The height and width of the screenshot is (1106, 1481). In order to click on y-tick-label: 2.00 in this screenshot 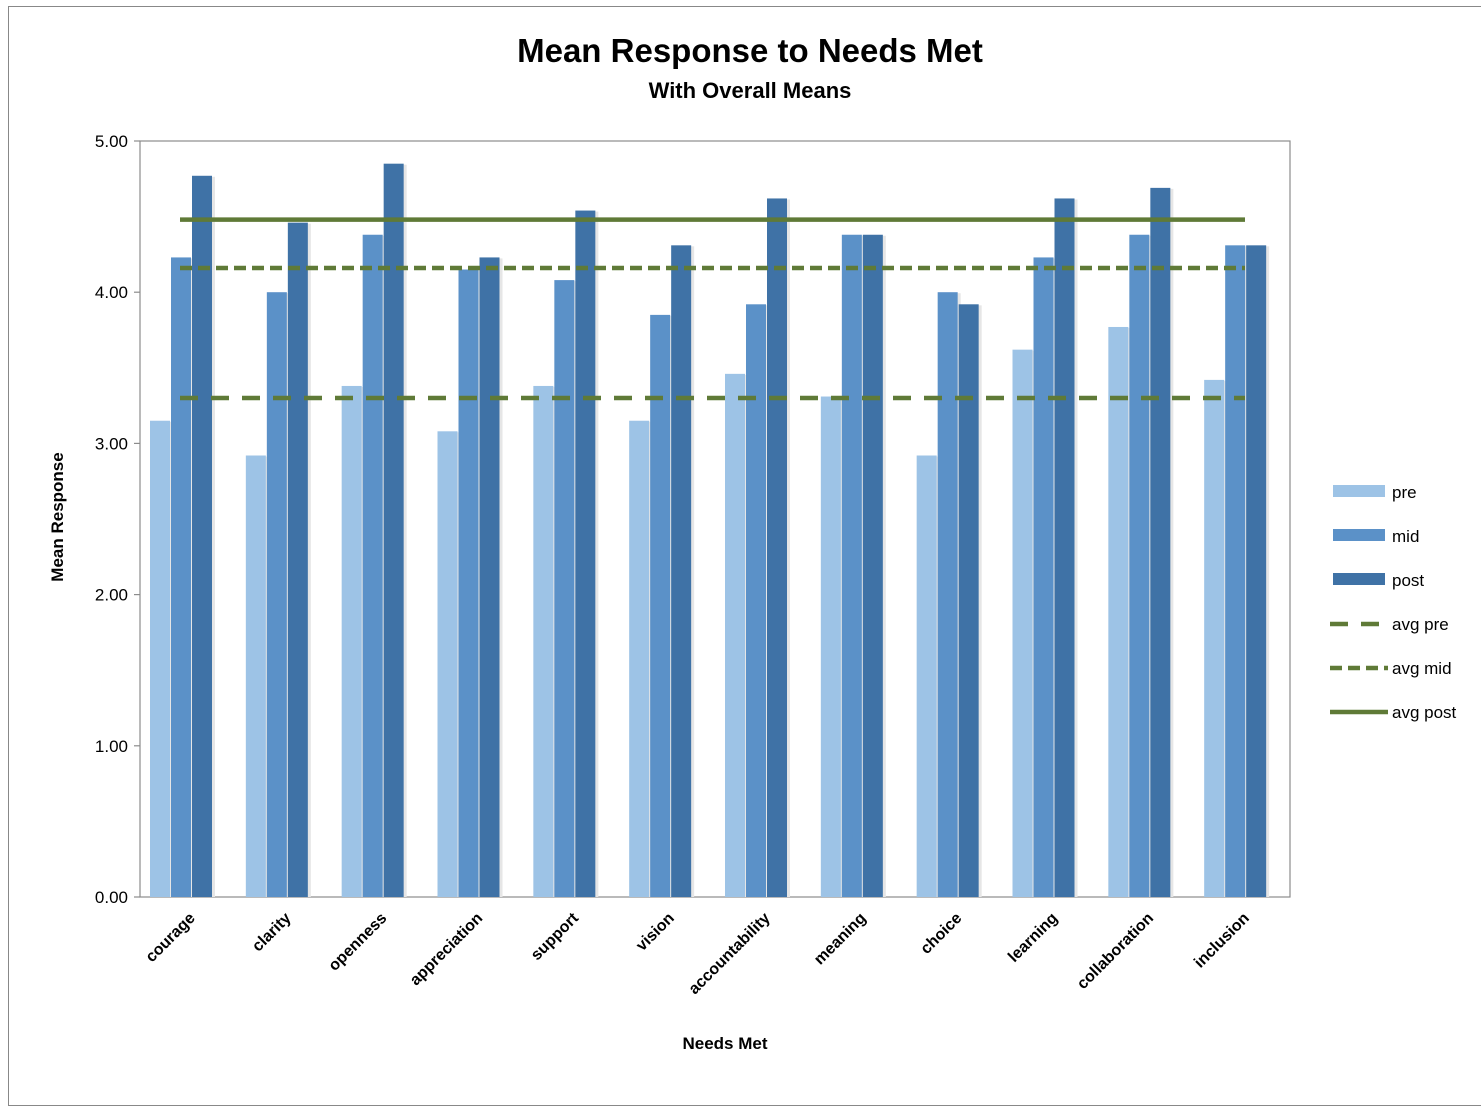, I will do `click(111, 595)`.